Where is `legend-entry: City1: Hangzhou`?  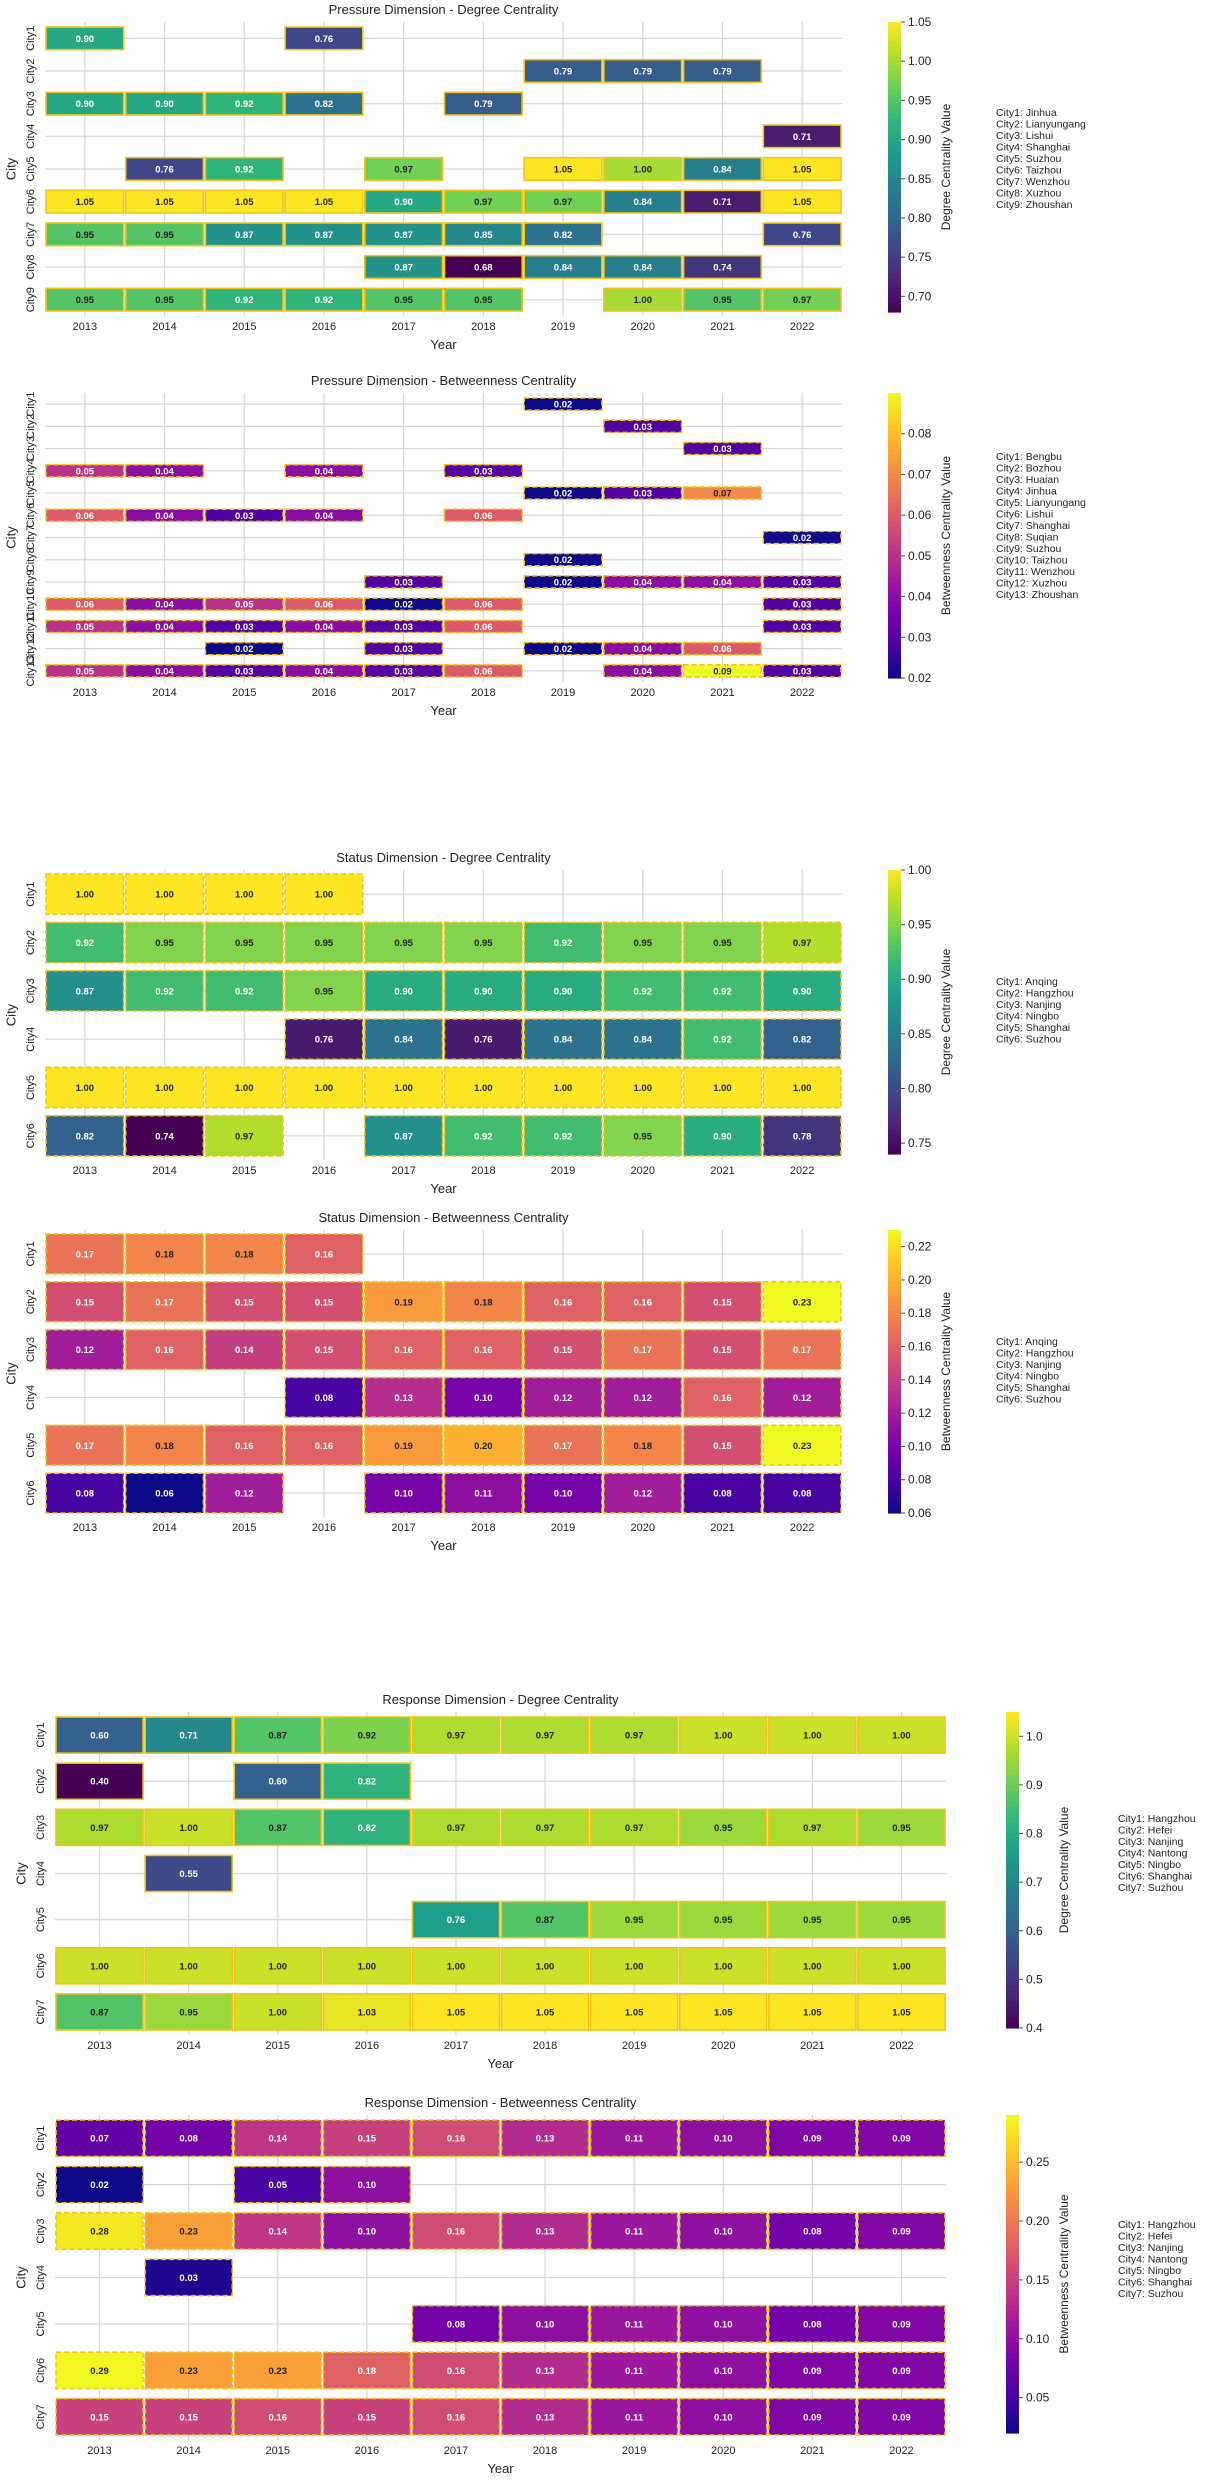
legend-entry: City1: Hangzhou is located at coordinates (1157, 2225).